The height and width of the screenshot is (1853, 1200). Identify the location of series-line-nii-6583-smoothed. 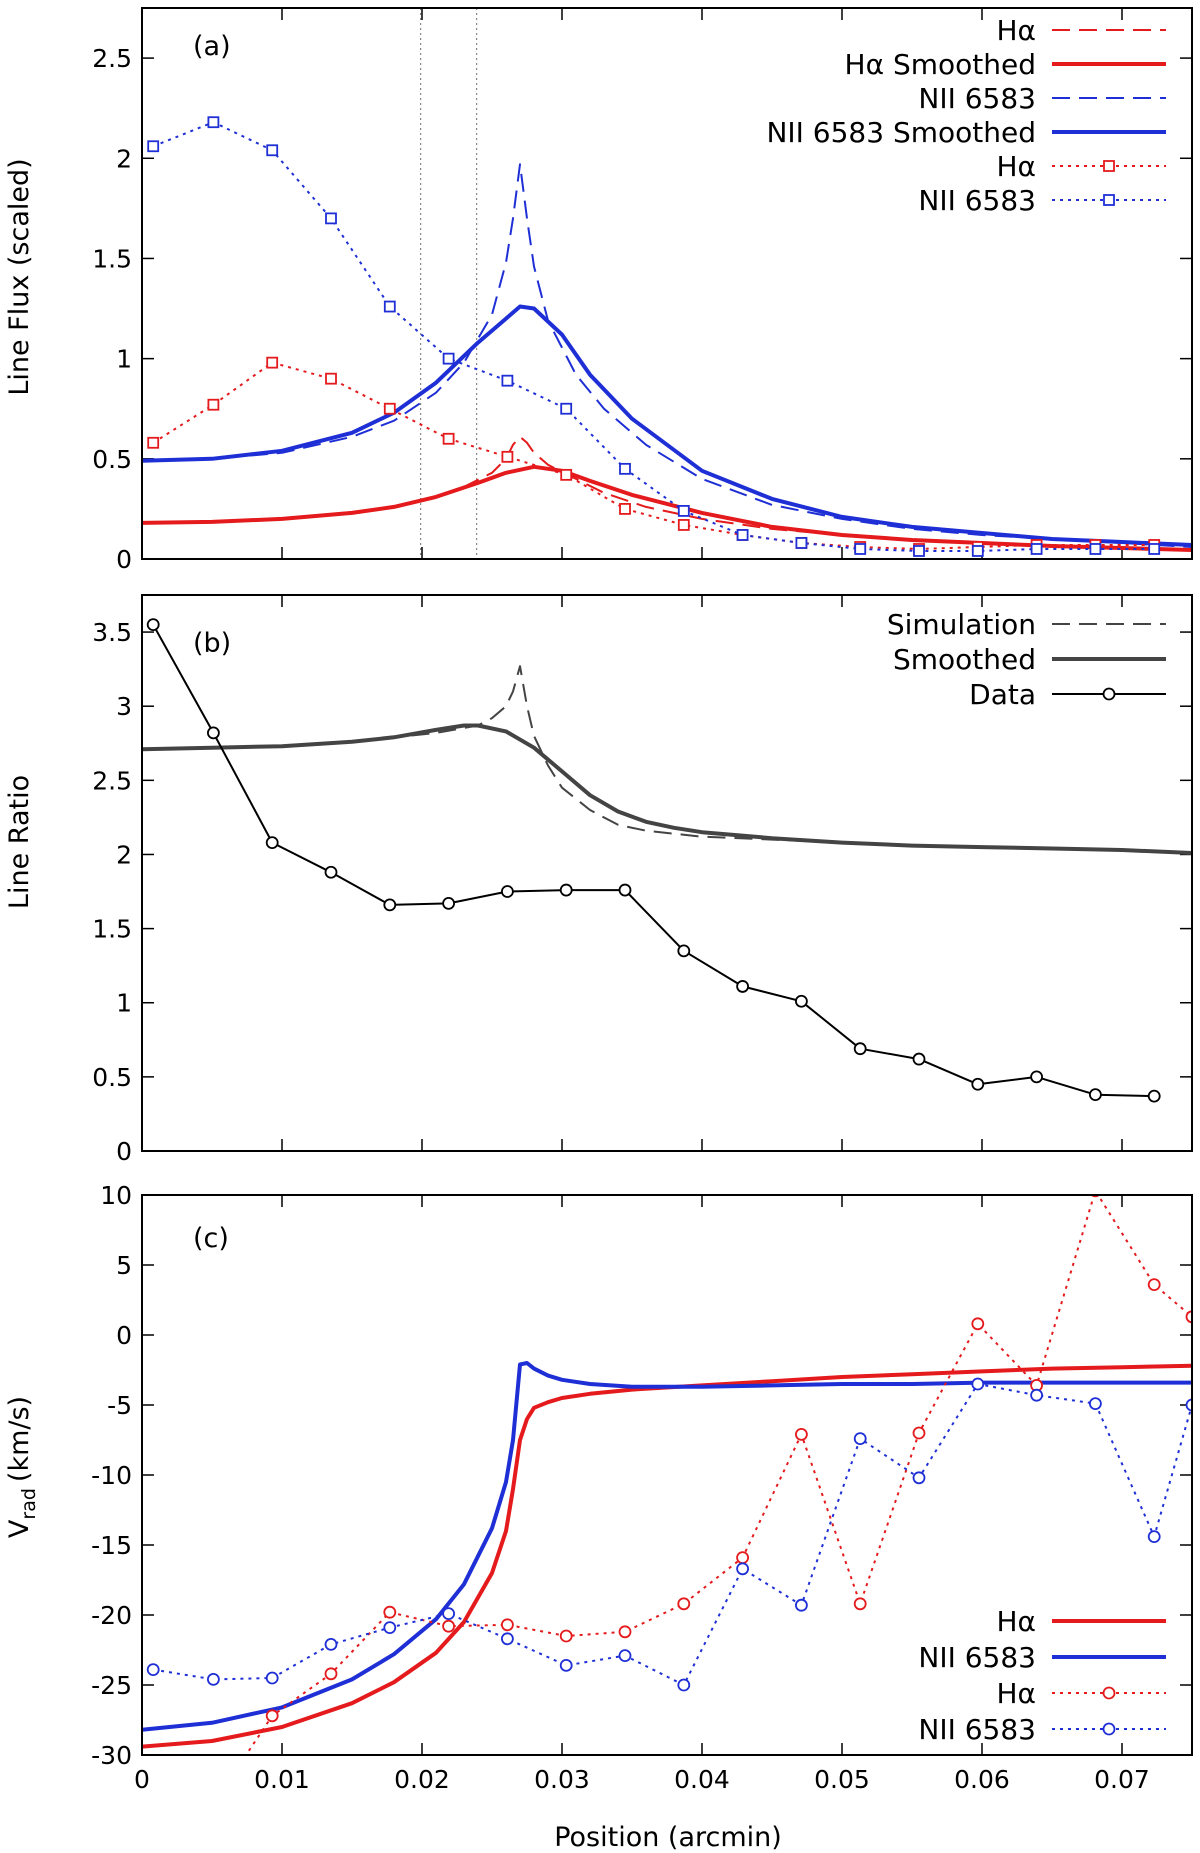
(667, 425).